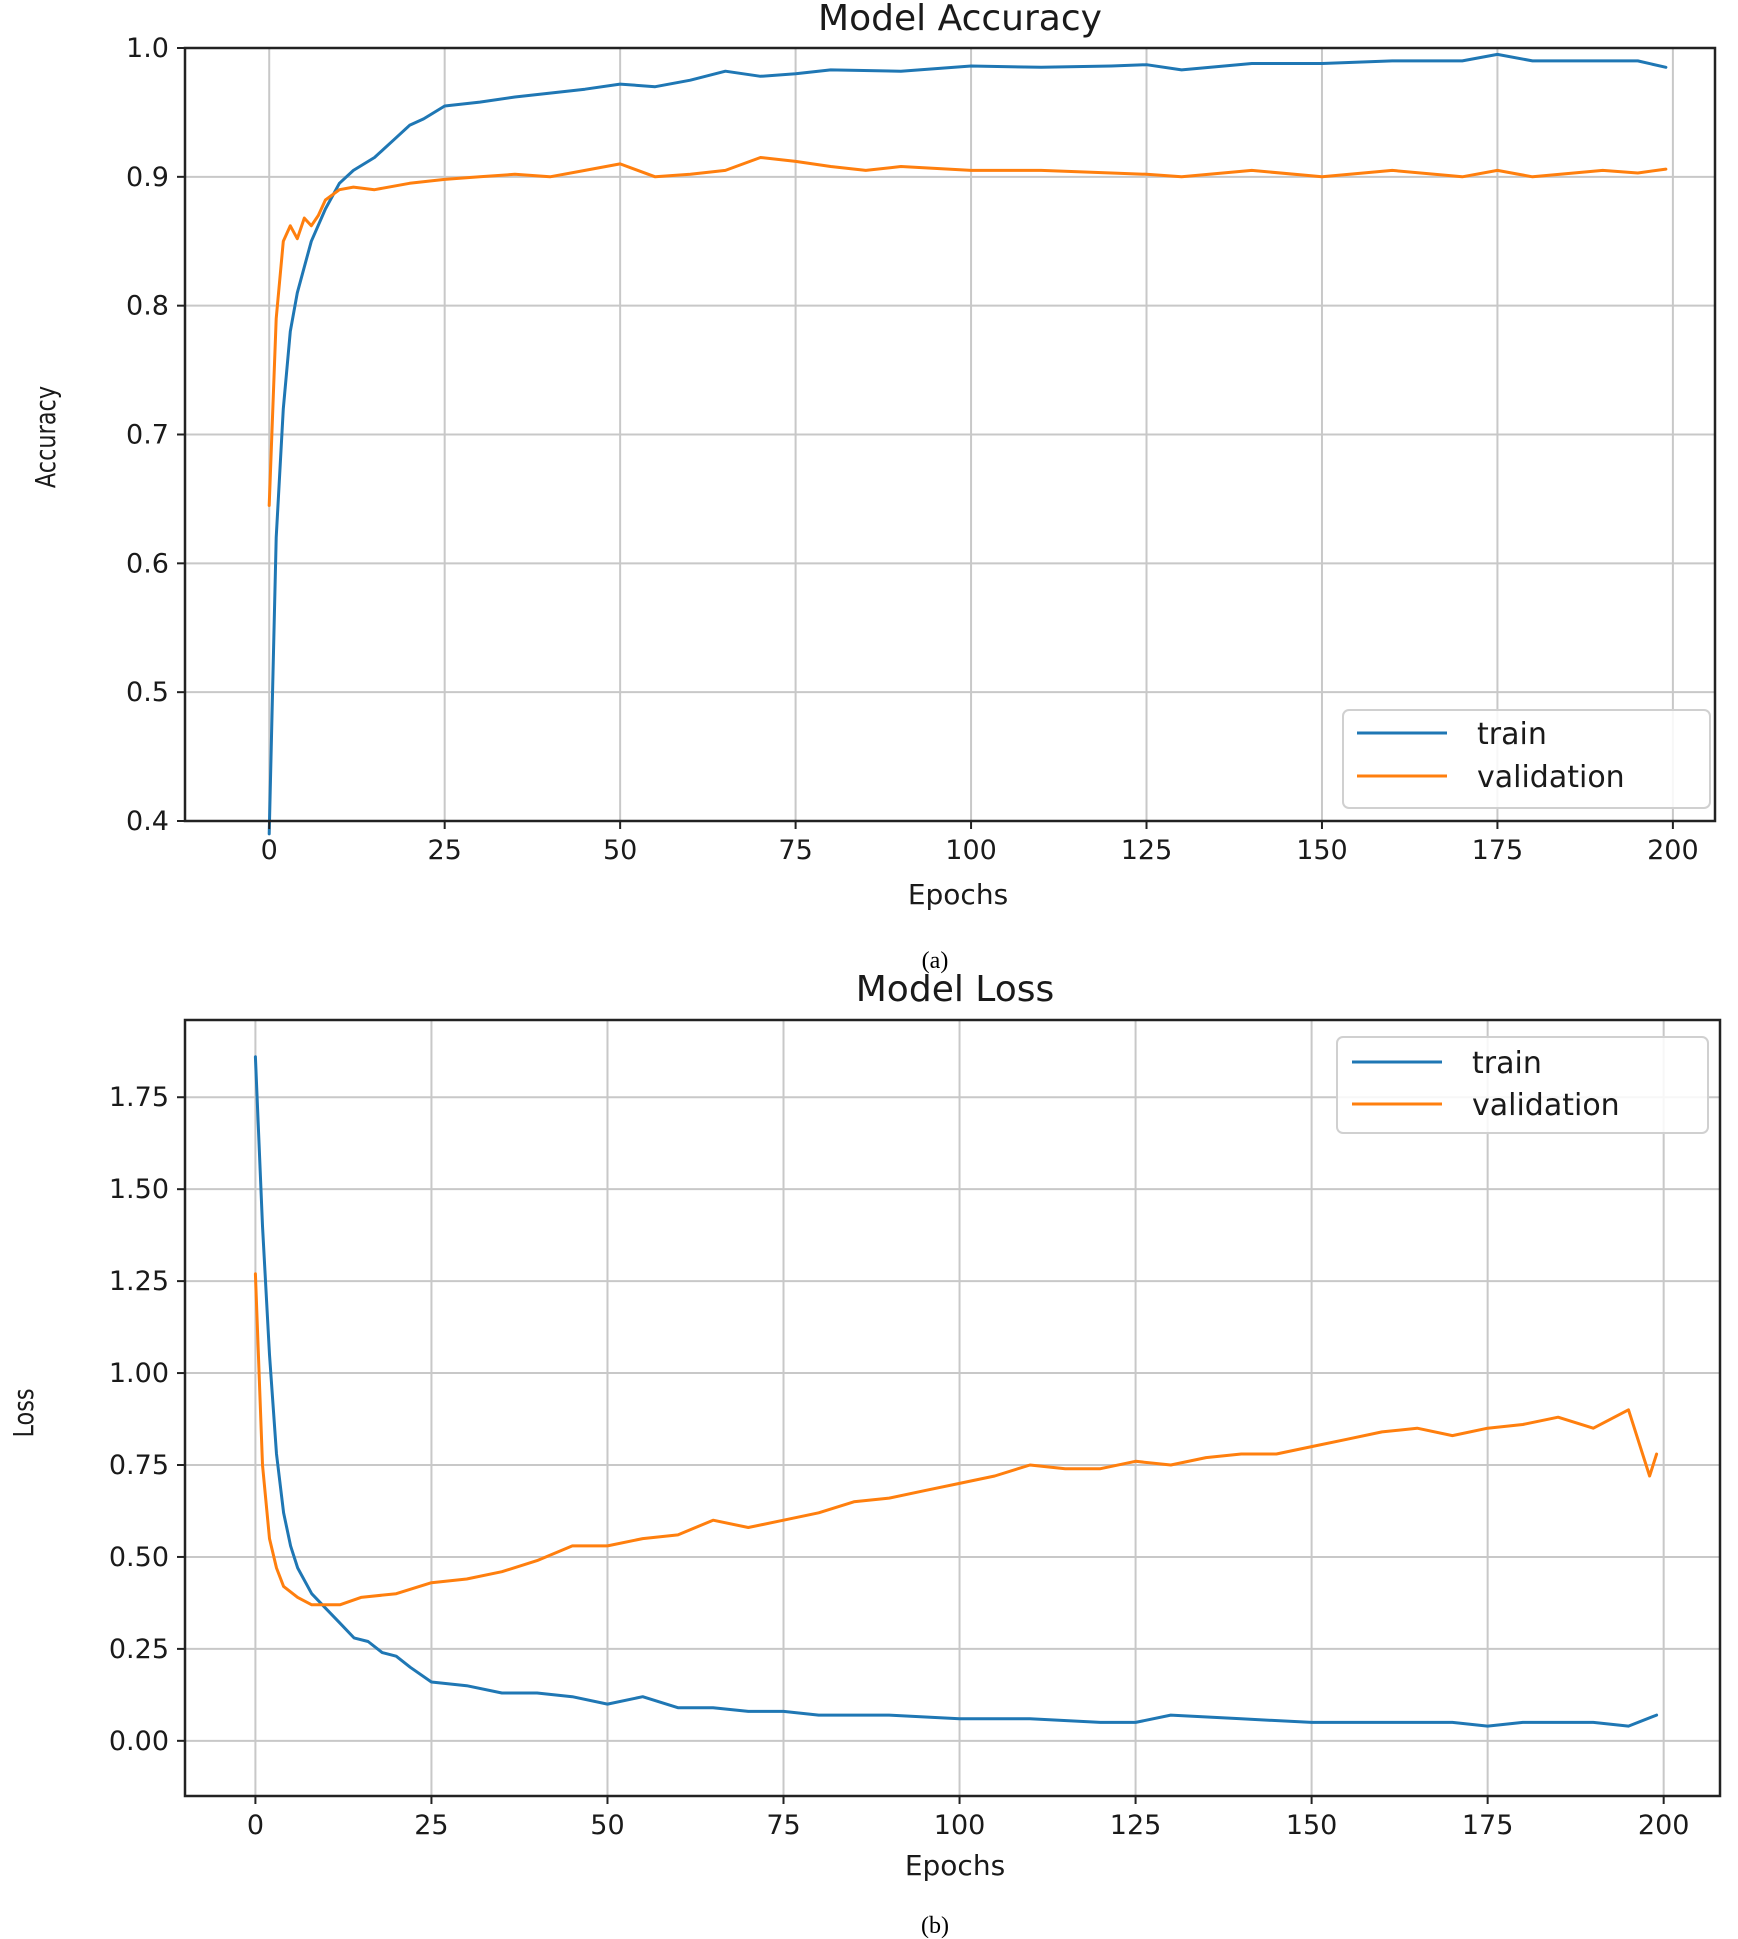  Describe the element at coordinates (971, 850) in the screenshot. I see `accuracy-x-tick-label: 100` at that location.